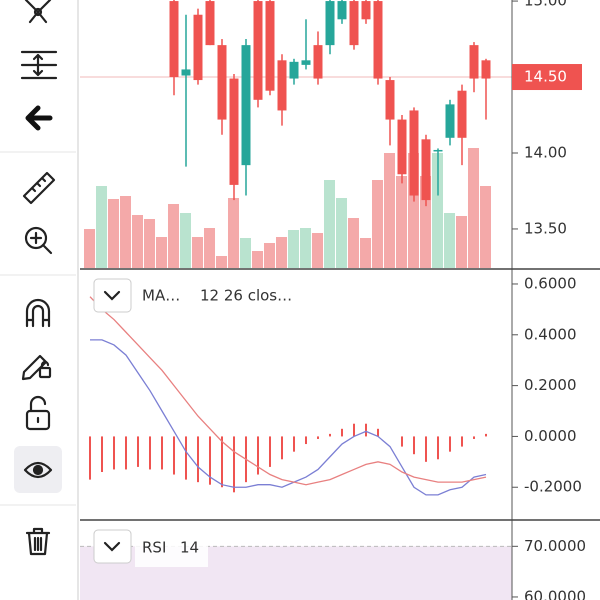 Image resolution: width=600 pixels, height=600 pixels. I want to click on y-tick-label: 15.00, so click(545, 5).